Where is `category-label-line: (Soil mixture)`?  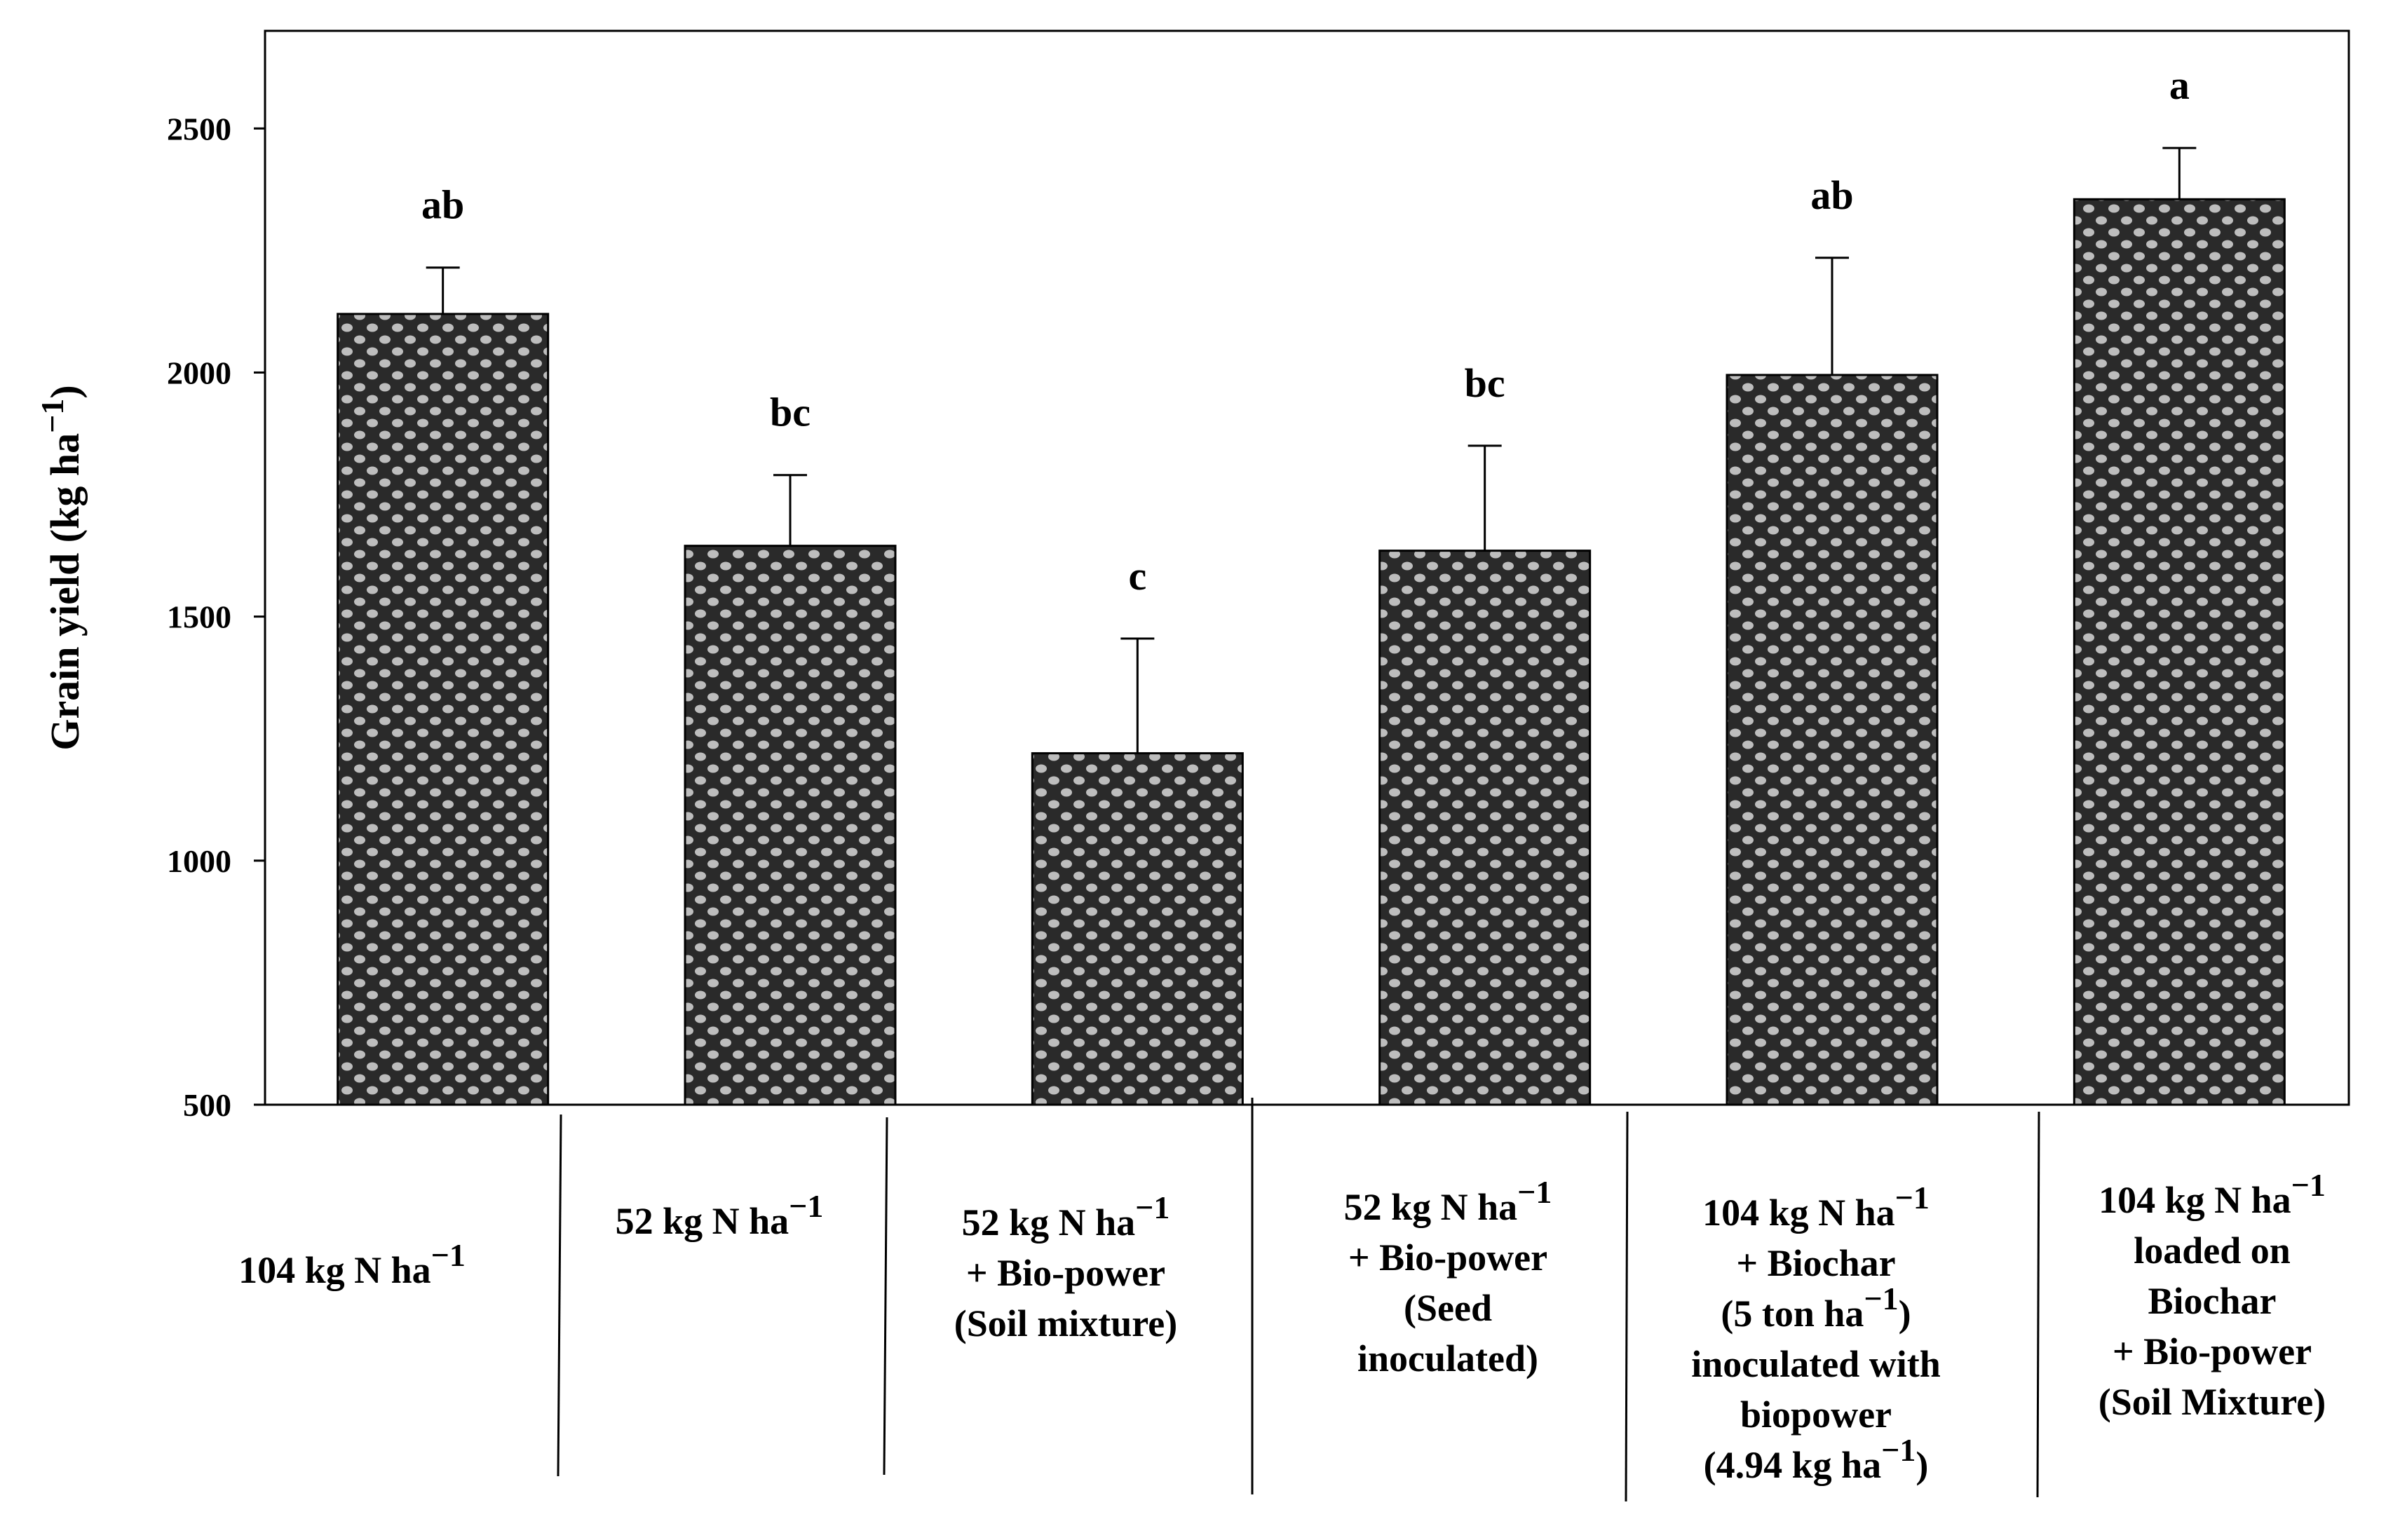 category-label-line: (Soil mixture) is located at coordinates (1065, 1323).